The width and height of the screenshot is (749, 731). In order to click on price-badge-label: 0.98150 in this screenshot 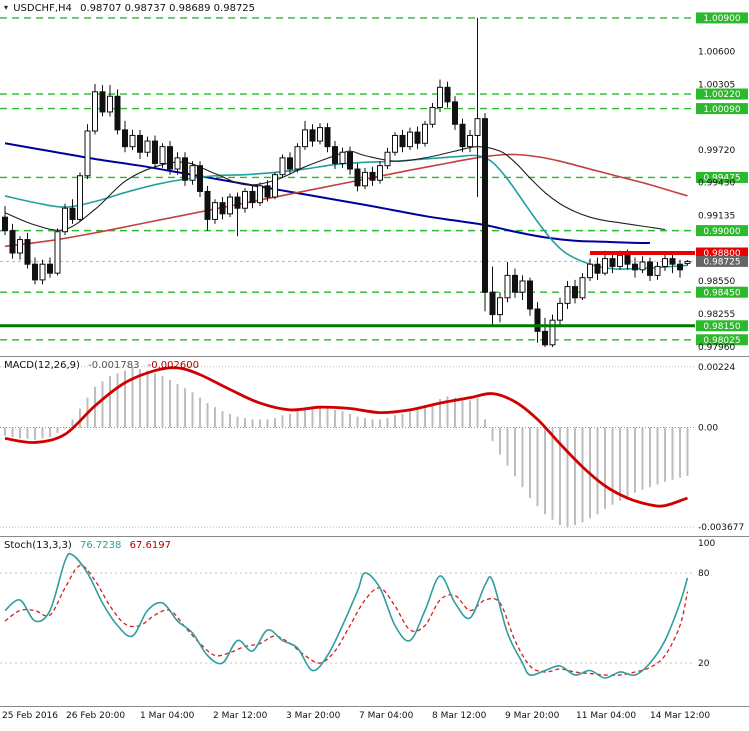, I will do `click(721, 327)`.